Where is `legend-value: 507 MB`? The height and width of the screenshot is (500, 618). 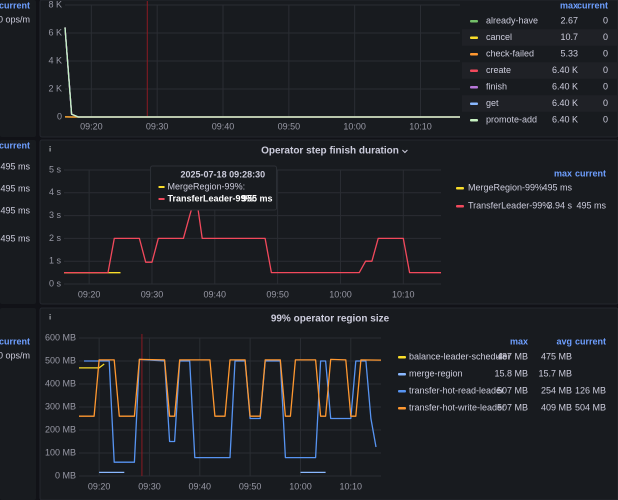
legend-value: 507 MB is located at coordinates (512, 407).